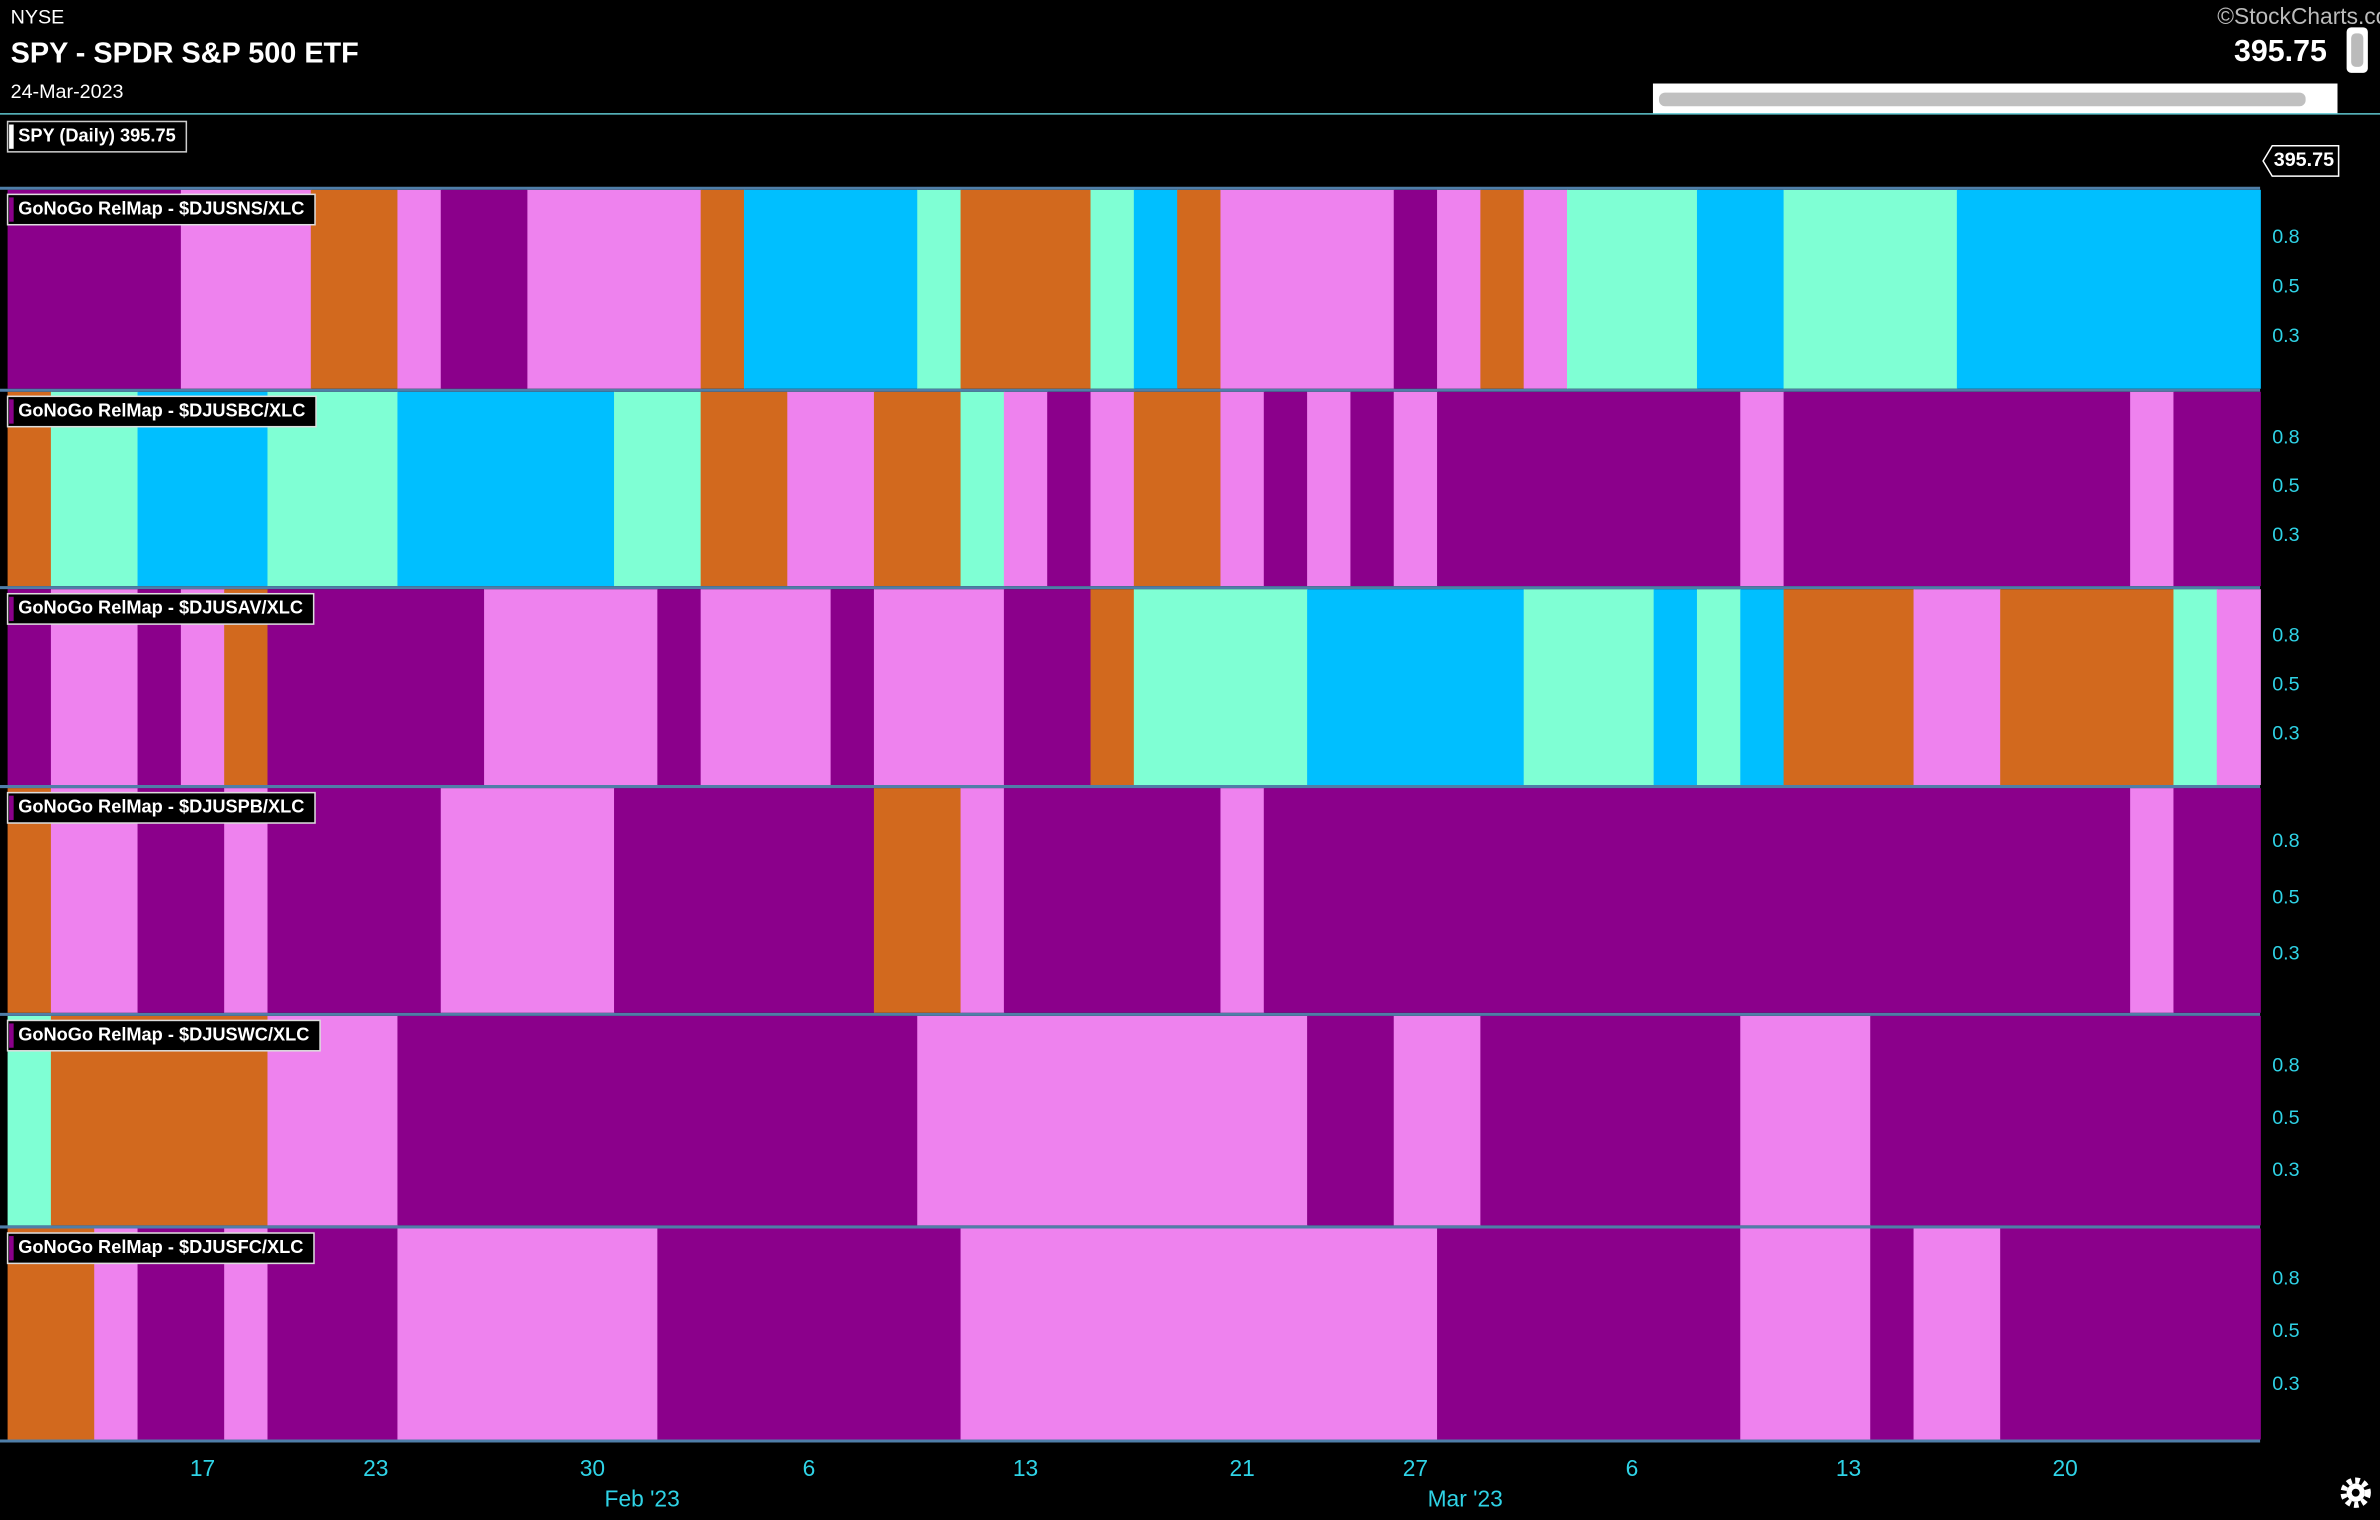  I want to click on price-tag-text: 395.75, so click(2304, 160).